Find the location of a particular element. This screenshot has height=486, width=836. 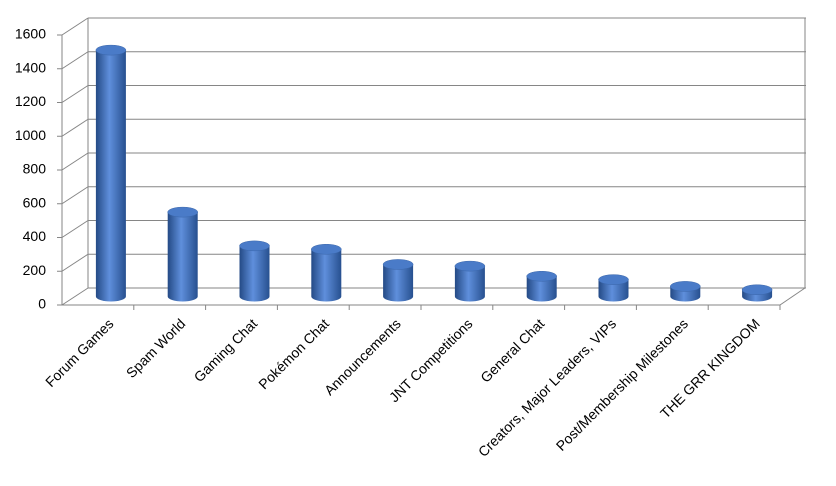

y-tick-label: 1600 is located at coordinates (30, 34).